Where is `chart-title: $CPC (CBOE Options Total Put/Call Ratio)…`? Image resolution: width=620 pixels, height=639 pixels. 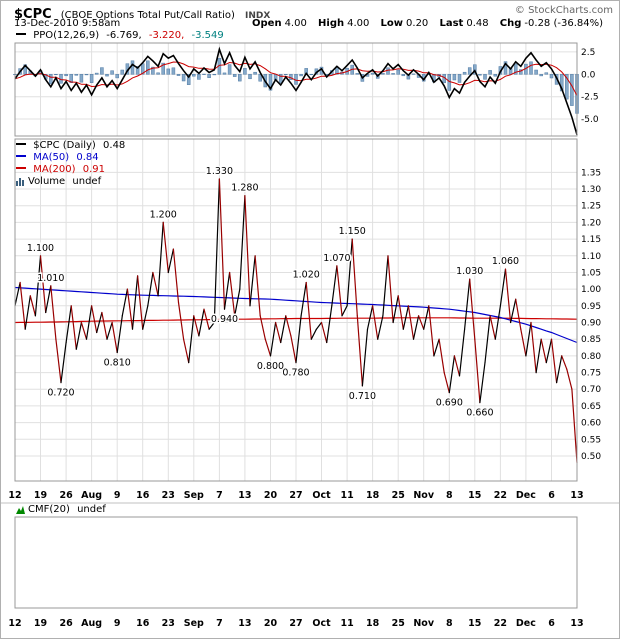 chart-title: $CPC (CBOE Options Total Put/Call Ratio)… is located at coordinates (142, 12).